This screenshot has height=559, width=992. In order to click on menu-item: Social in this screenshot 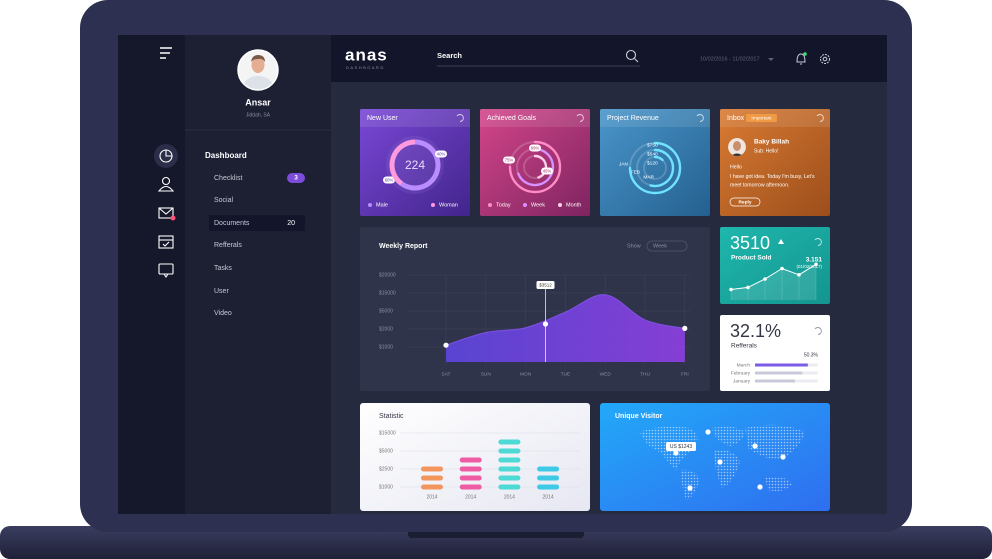, I will do `click(224, 200)`.